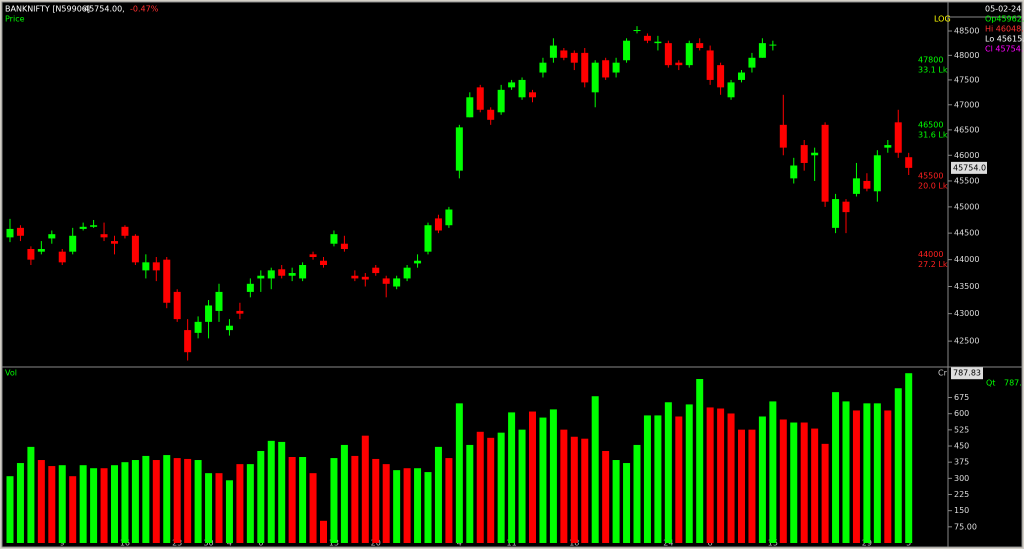 This screenshot has height=549, width=1024. What do you see at coordinates (47, 9) in the screenshot?
I see `symbol: BANKNIFTY [N59906]` at bounding box center [47, 9].